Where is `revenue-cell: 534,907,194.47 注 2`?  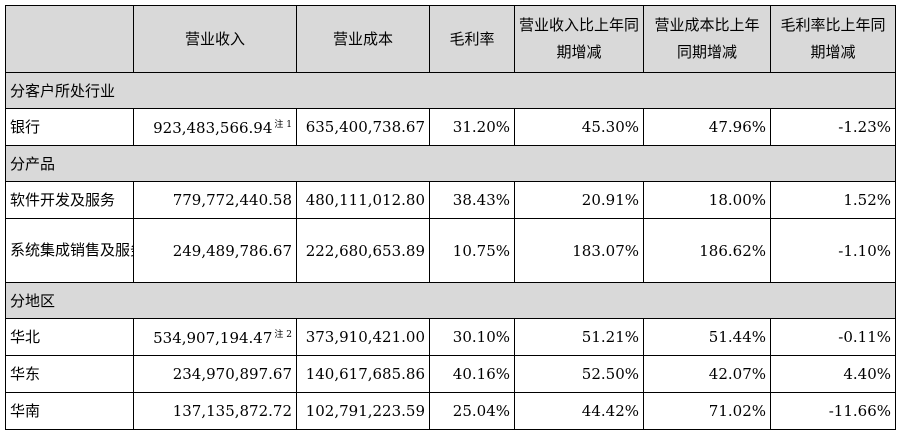
revenue-cell: 534,907,194.47 注 2 is located at coordinates (215, 337).